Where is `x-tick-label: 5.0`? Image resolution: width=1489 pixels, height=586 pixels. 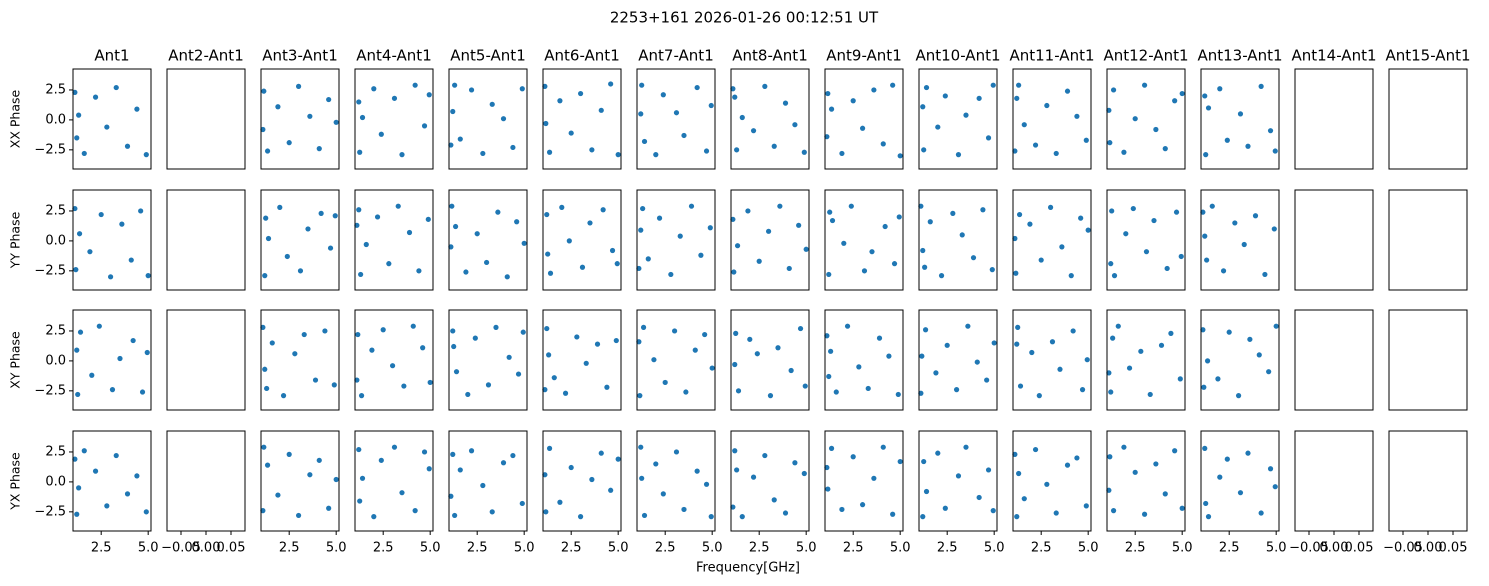 x-tick-label: 5.0 is located at coordinates (1276, 548).